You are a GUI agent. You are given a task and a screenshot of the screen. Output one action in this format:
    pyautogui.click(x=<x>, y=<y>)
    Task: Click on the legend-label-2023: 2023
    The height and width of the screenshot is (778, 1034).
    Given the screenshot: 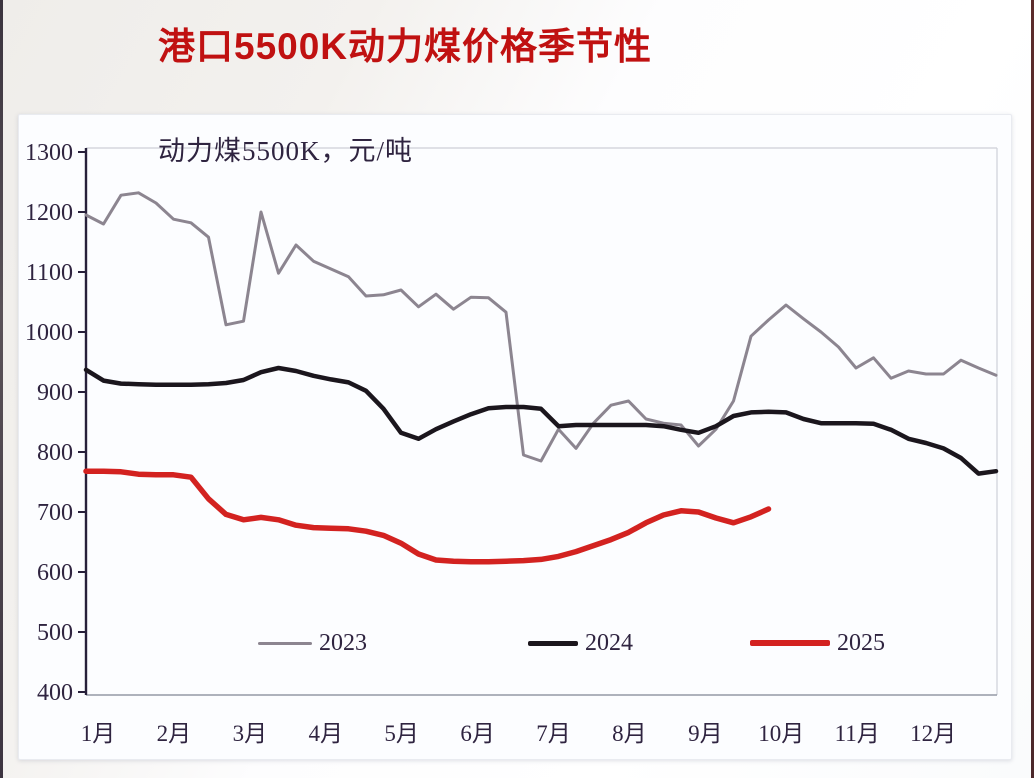 What is the action you would take?
    pyautogui.click(x=343, y=642)
    